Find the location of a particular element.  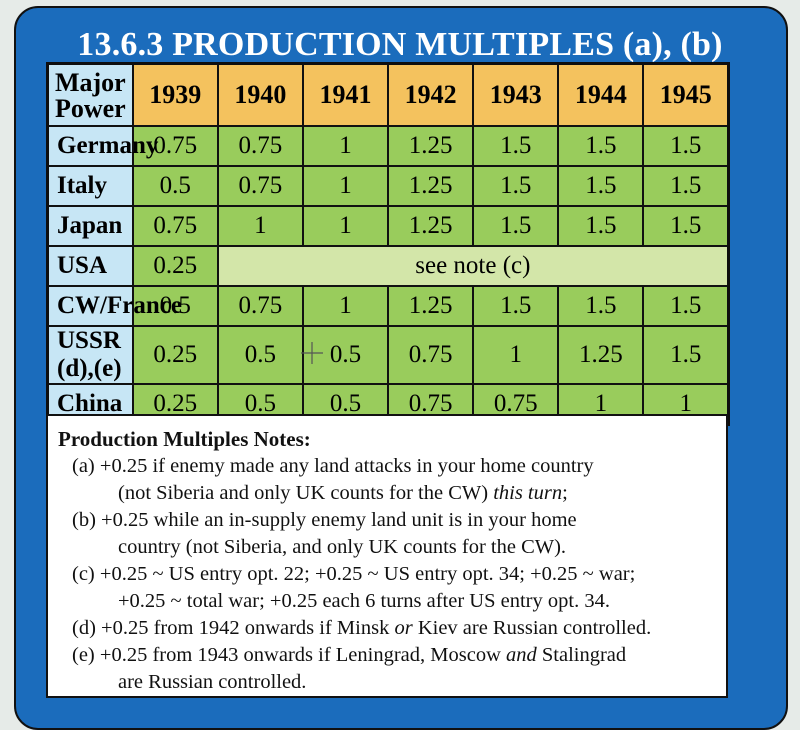

table-row-usa: USA 0.25 see note (c) is located at coordinates (388, 266).